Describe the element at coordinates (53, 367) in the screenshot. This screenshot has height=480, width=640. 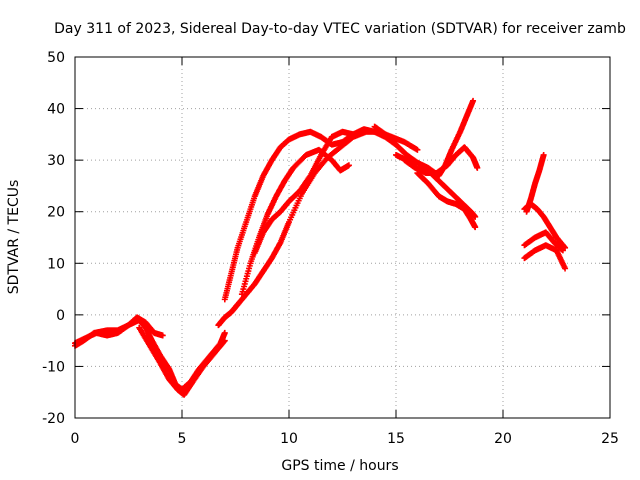
I see `y-tick-label: -10` at that location.